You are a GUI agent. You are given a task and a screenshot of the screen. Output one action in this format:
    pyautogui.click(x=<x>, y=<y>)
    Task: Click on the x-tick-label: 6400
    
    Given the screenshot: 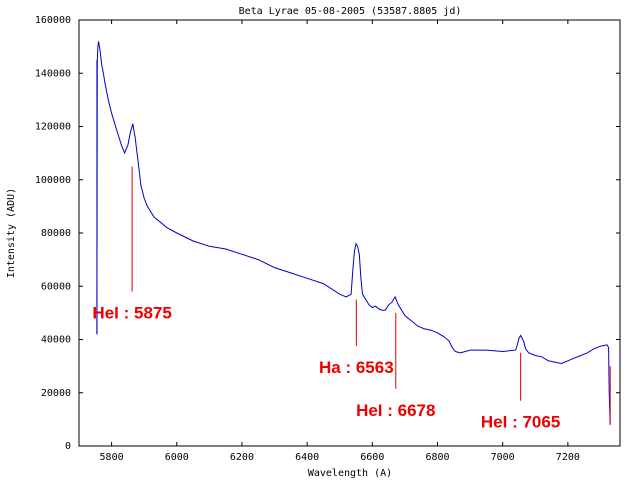 What is the action you would take?
    pyautogui.click(x=307, y=457)
    